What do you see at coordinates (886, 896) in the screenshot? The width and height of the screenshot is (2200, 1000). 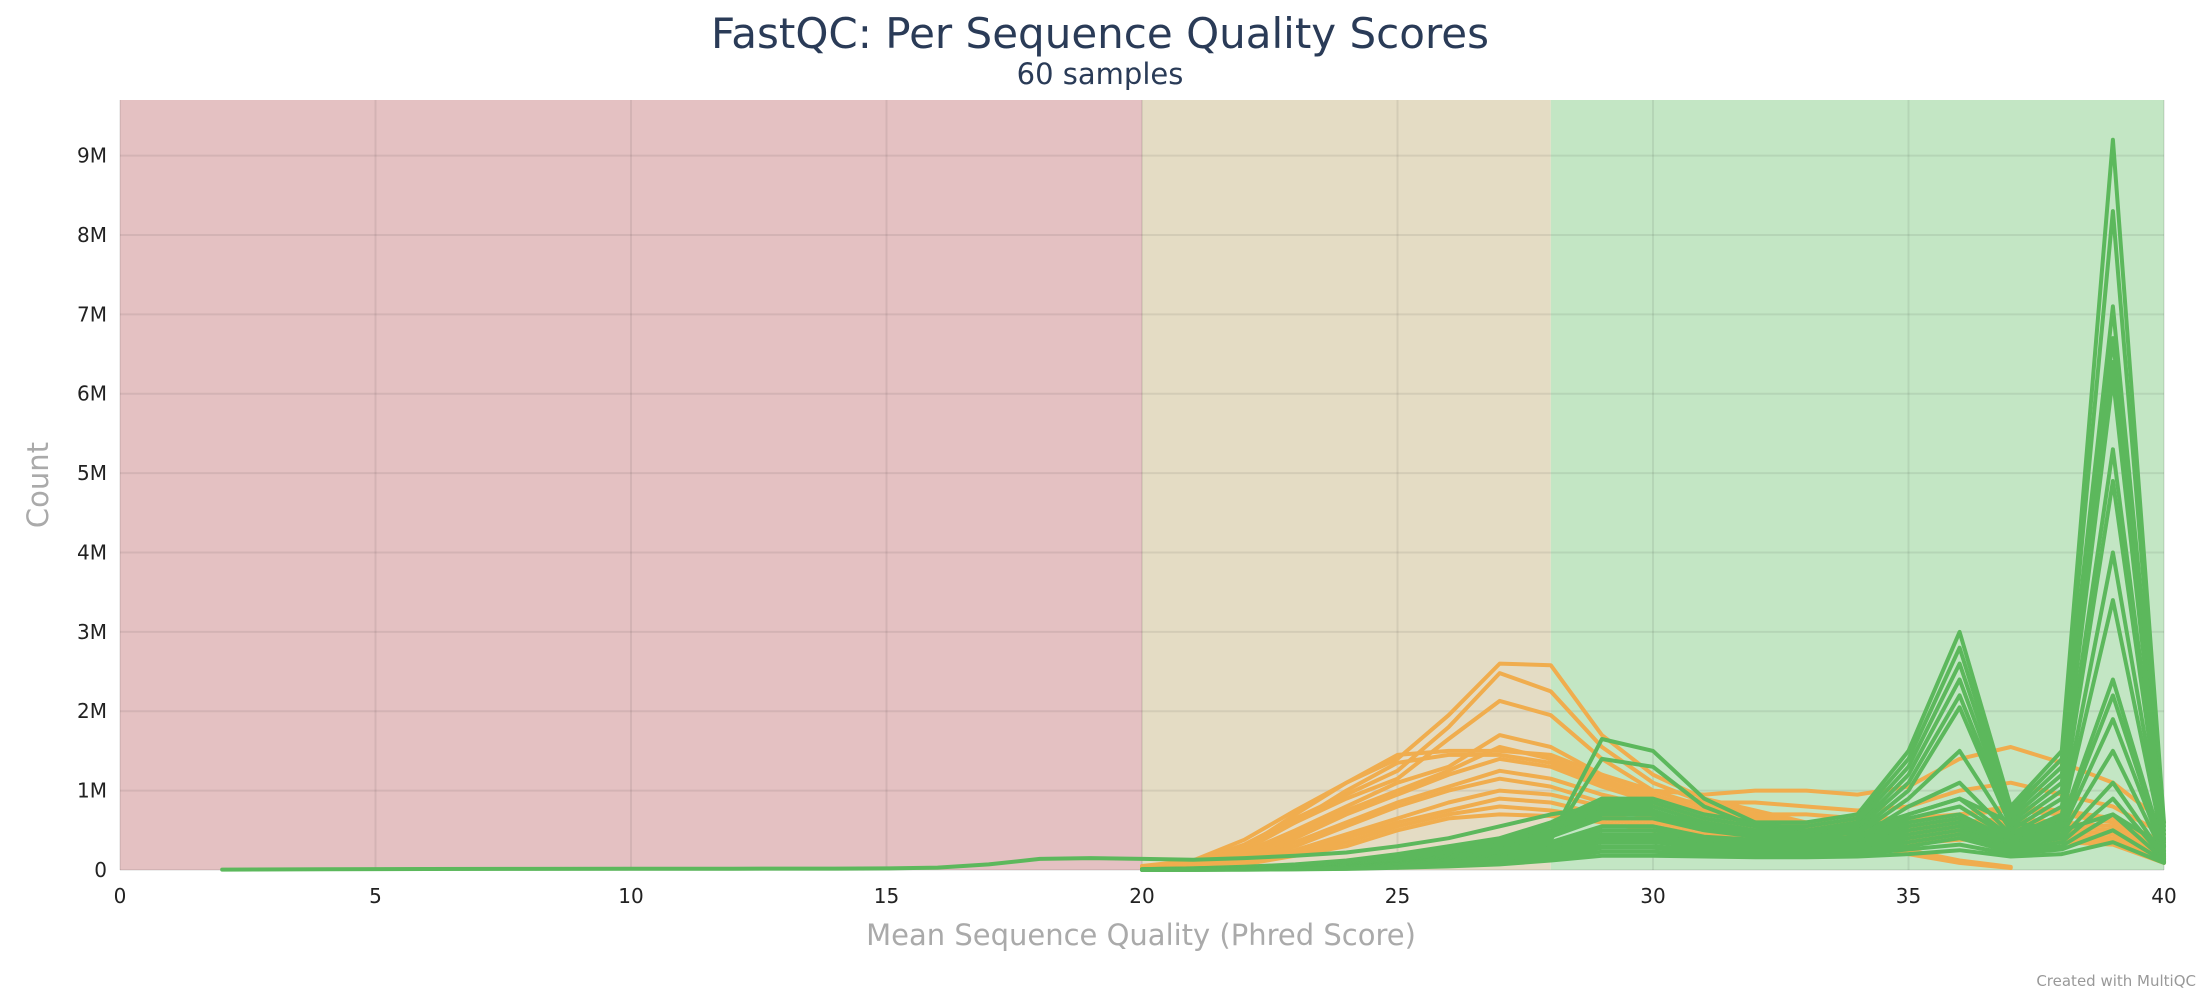 I see `x-tick-label-3: 15` at bounding box center [886, 896].